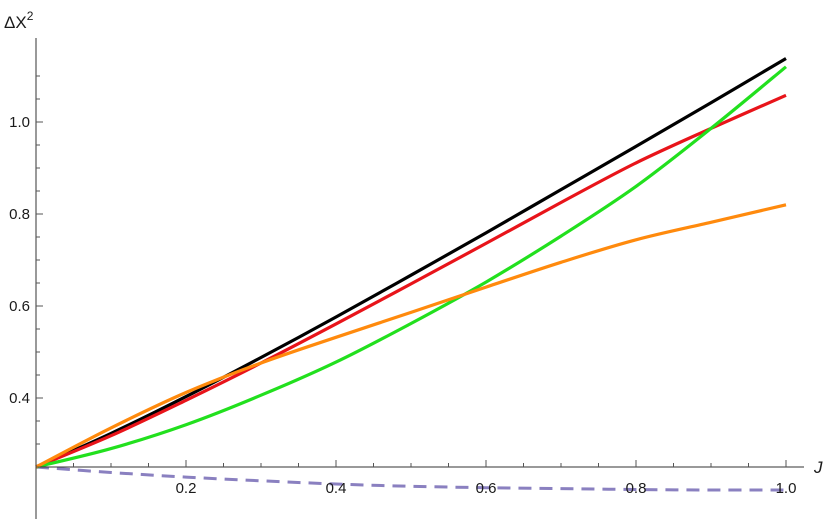  I want to click on y-axis-title: ΔX2, so click(19, 20).